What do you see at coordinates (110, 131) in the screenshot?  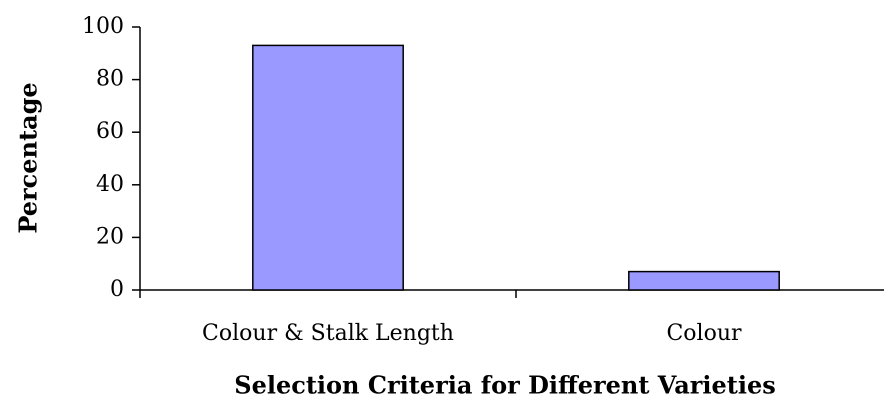 I see `y-tick-label: 60` at bounding box center [110, 131].